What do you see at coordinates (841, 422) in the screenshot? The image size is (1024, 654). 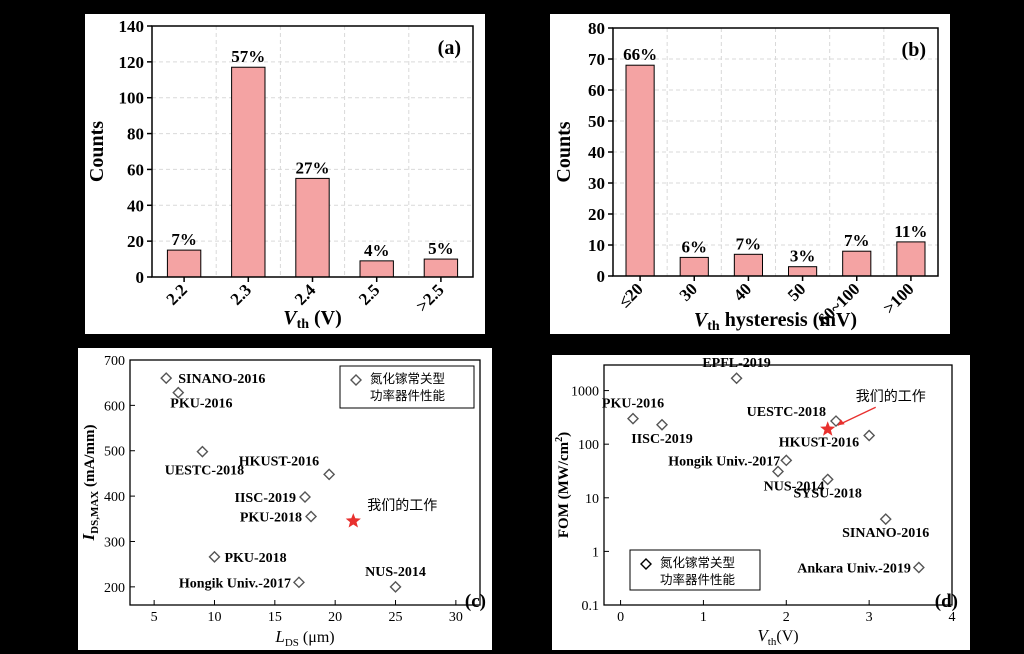 I see `arrow-head` at bounding box center [841, 422].